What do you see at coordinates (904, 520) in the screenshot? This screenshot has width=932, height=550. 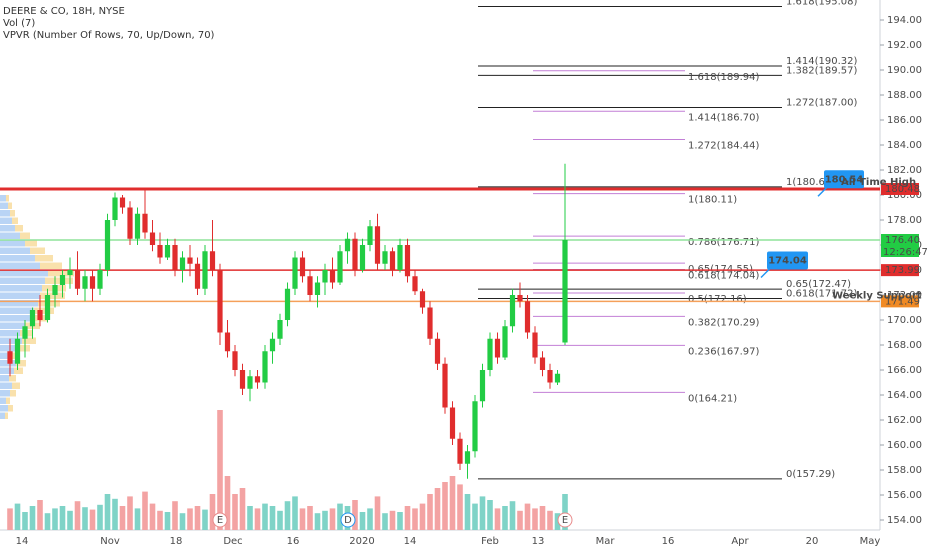 I see `y-tick-label: 154.00` at bounding box center [904, 520].